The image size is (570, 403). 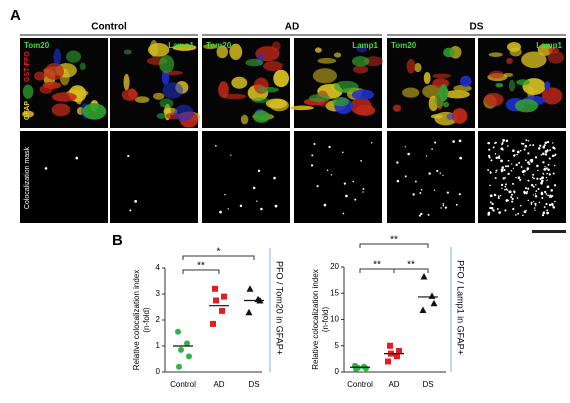 What do you see at coordinates (15, 15) in the screenshot?
I see `panel-label: A` at bounding box center [15, 15].